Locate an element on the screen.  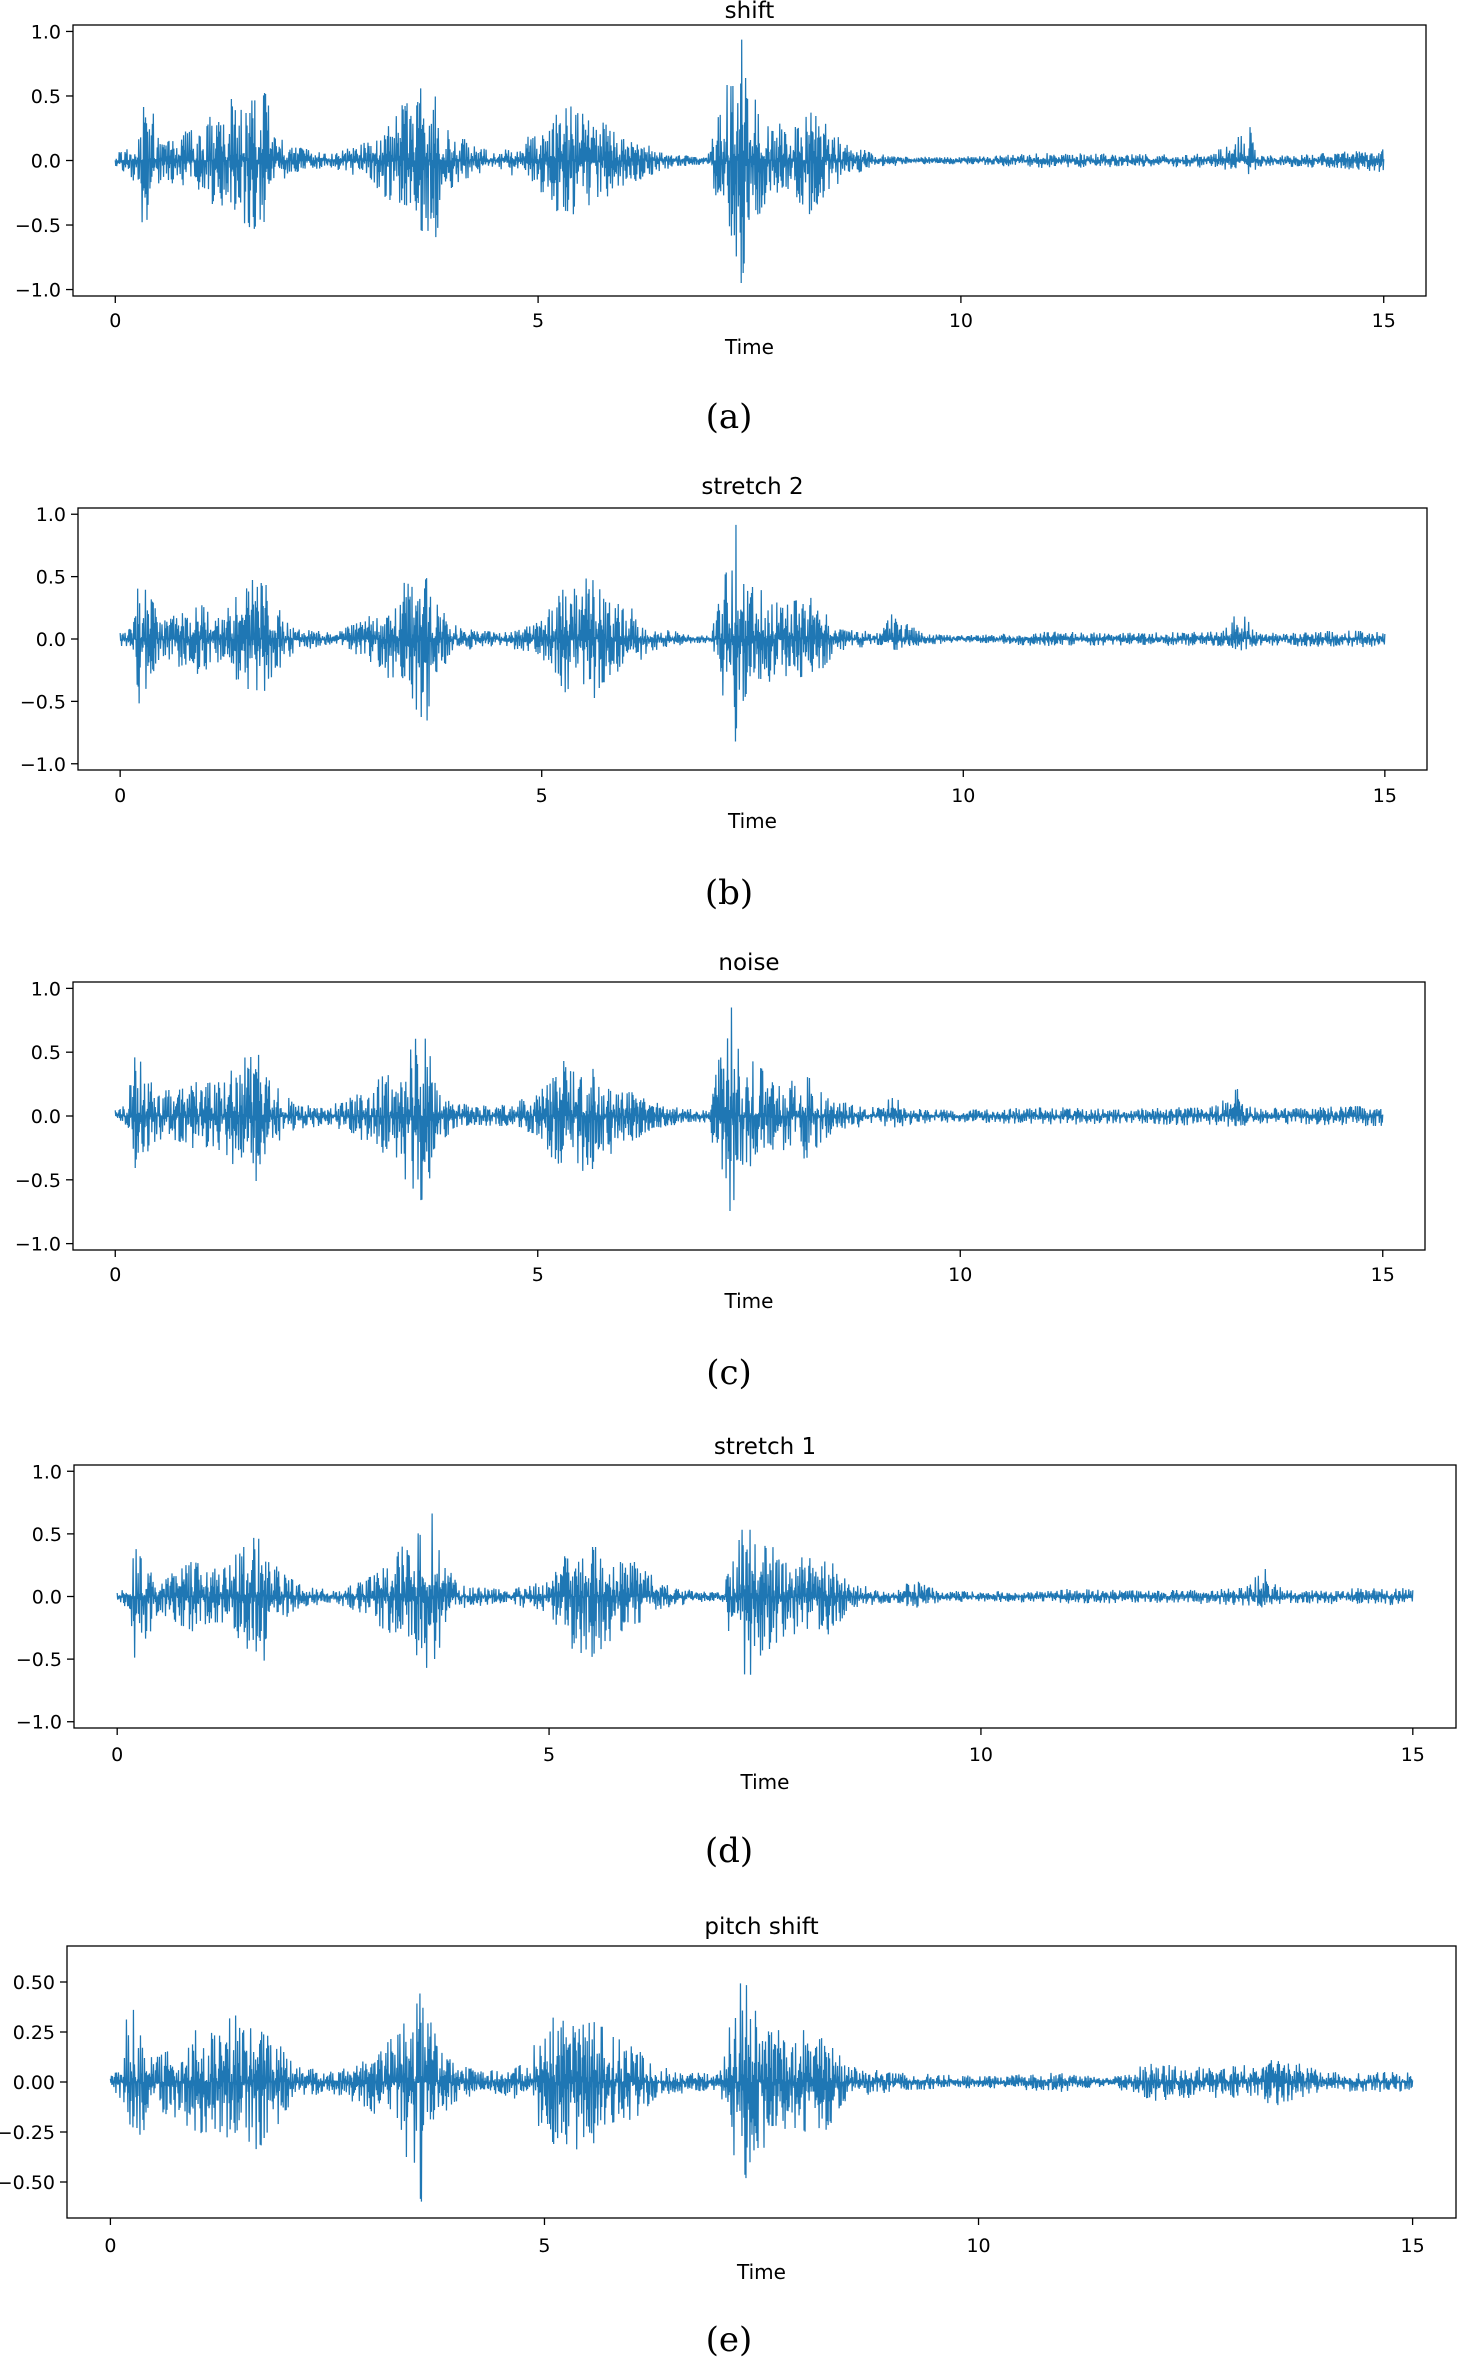
panel-caption: (d) is located at coordinates (729, 1851).